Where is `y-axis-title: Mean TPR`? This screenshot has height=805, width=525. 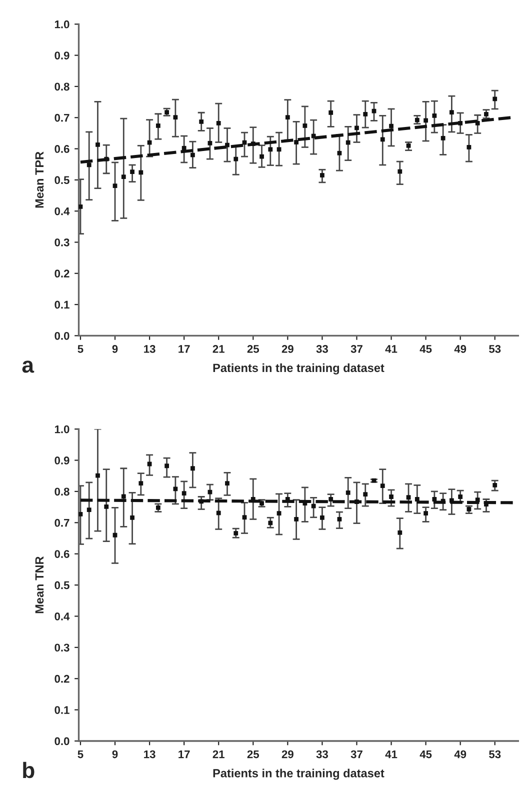 y-axis-title: Mean TPR is located at coordinates (39, 180).